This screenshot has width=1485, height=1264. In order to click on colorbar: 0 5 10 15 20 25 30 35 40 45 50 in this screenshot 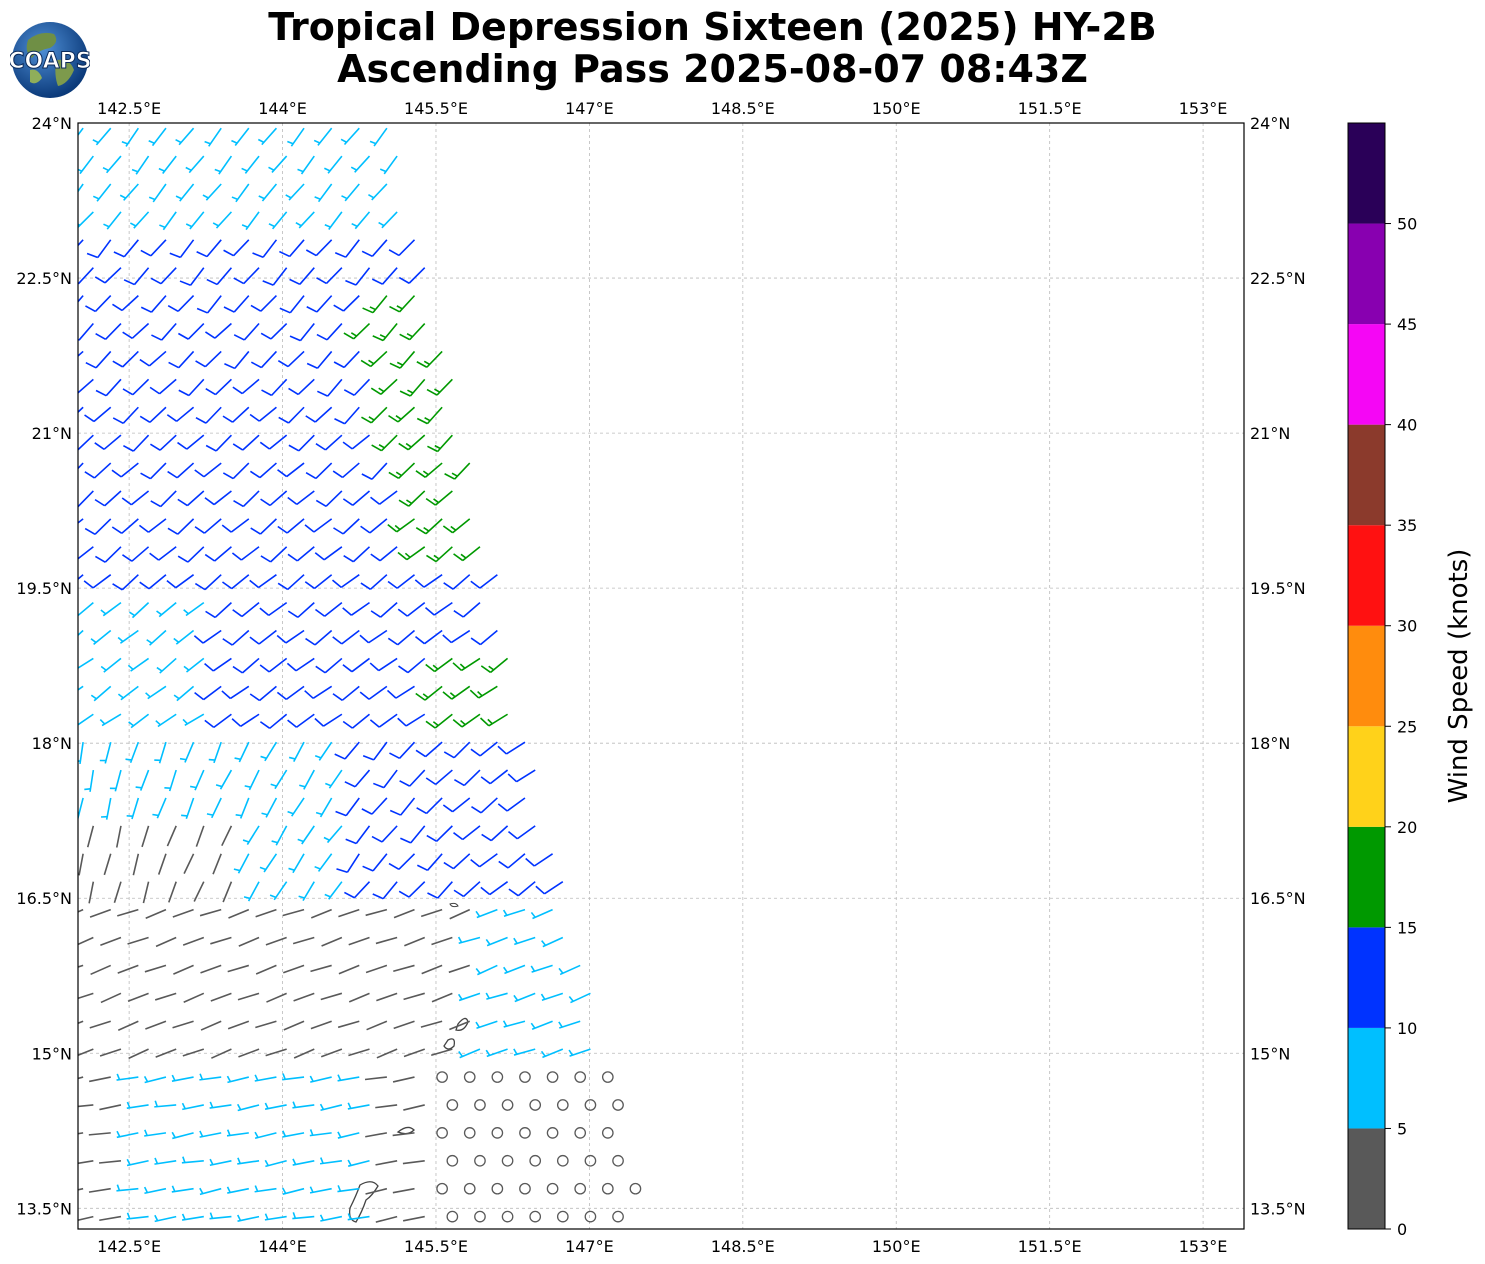, I will do `click(1382, 680)`.